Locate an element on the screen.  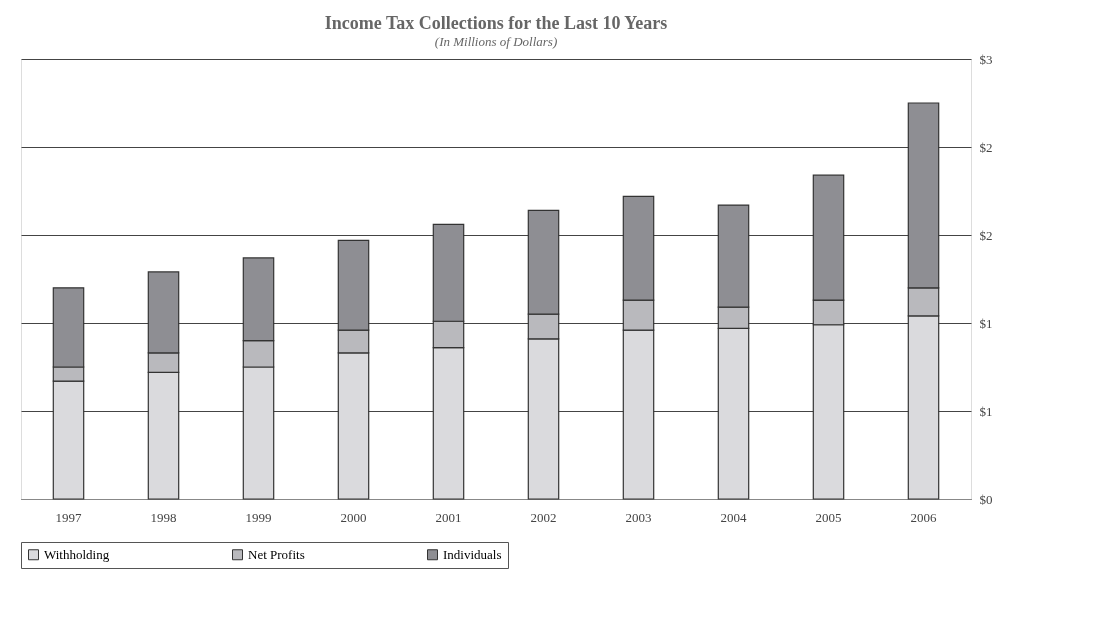
legend-label: Net Profits is located at coordinates (276, 554).